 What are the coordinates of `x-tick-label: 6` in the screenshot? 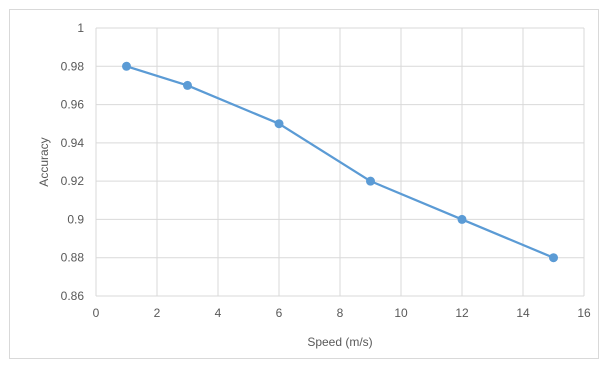 It's located at (279, 313).